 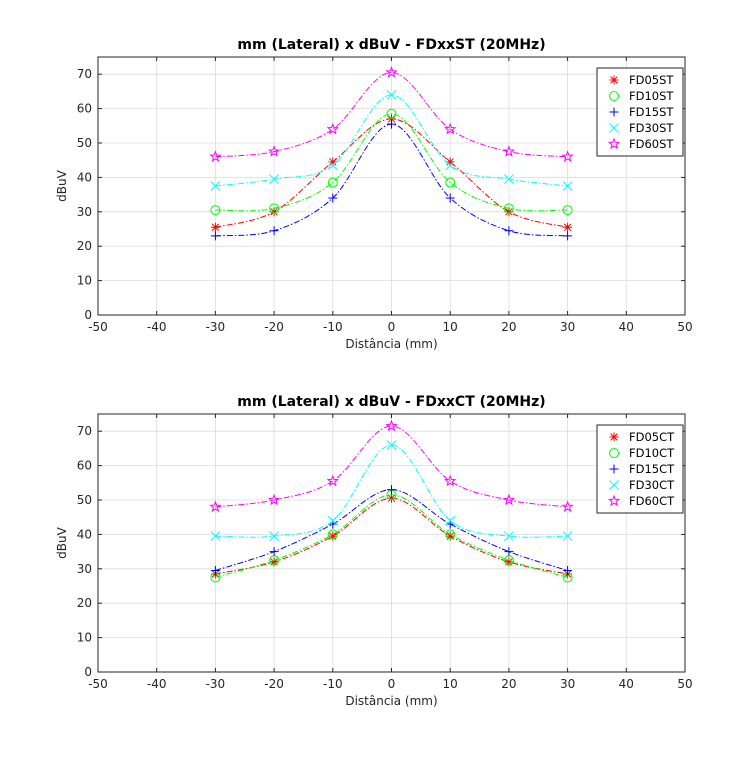 I want to click on series-FD10CT, so click(x=391, y=536).